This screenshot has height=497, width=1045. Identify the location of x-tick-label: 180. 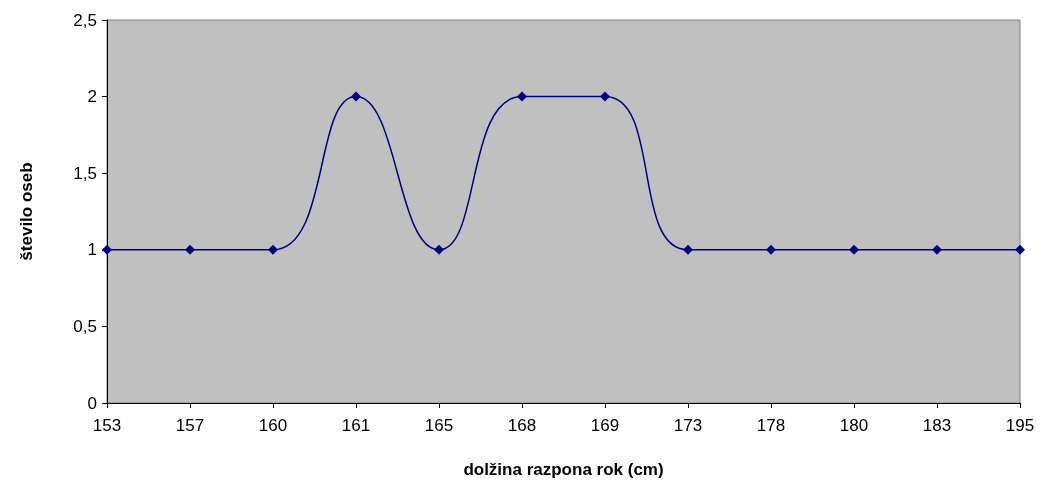
(854, 425).